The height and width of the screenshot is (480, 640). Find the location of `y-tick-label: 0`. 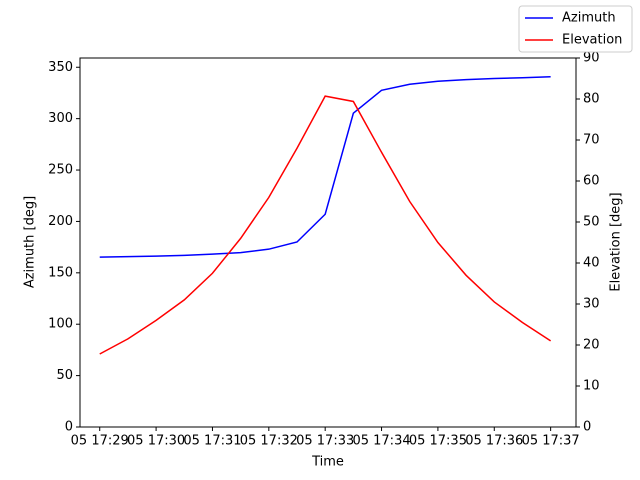

y-tick-label: 0 is located at coordinates (69, 427).